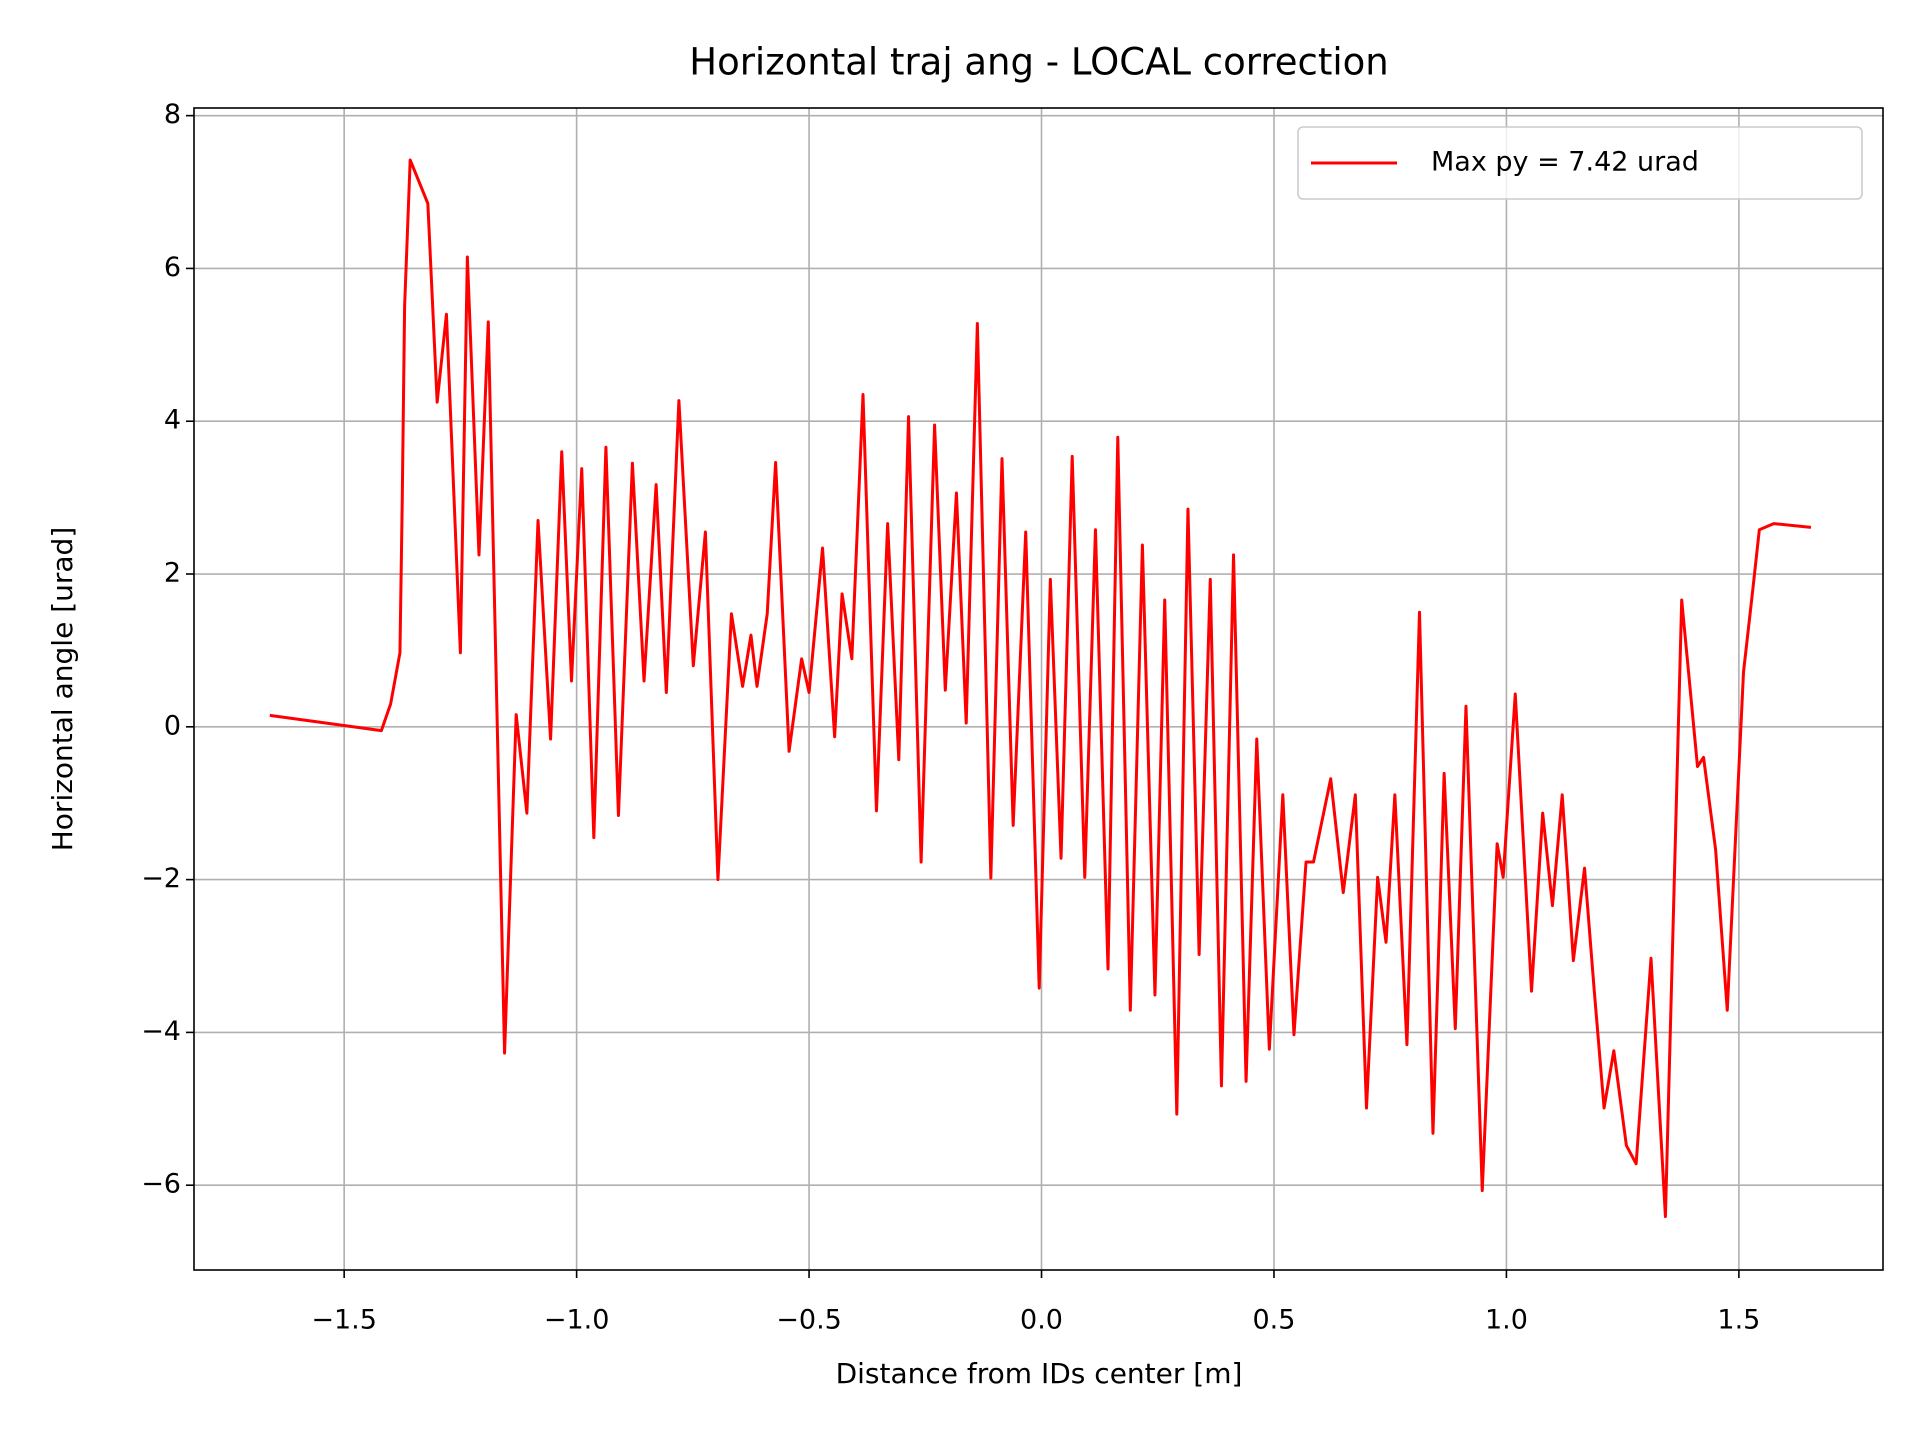 The width and height of the screenshot is (1920, 1440). I want to click on x-tick-label: −0.5, so click(809, 1320).